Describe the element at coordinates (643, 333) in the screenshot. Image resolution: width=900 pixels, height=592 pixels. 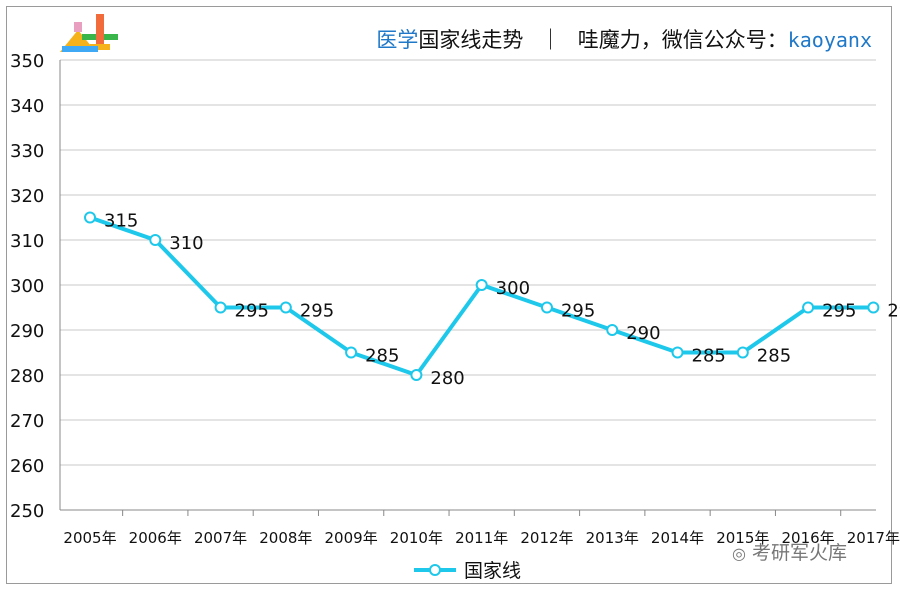
I see `data-label: 290` at that location.